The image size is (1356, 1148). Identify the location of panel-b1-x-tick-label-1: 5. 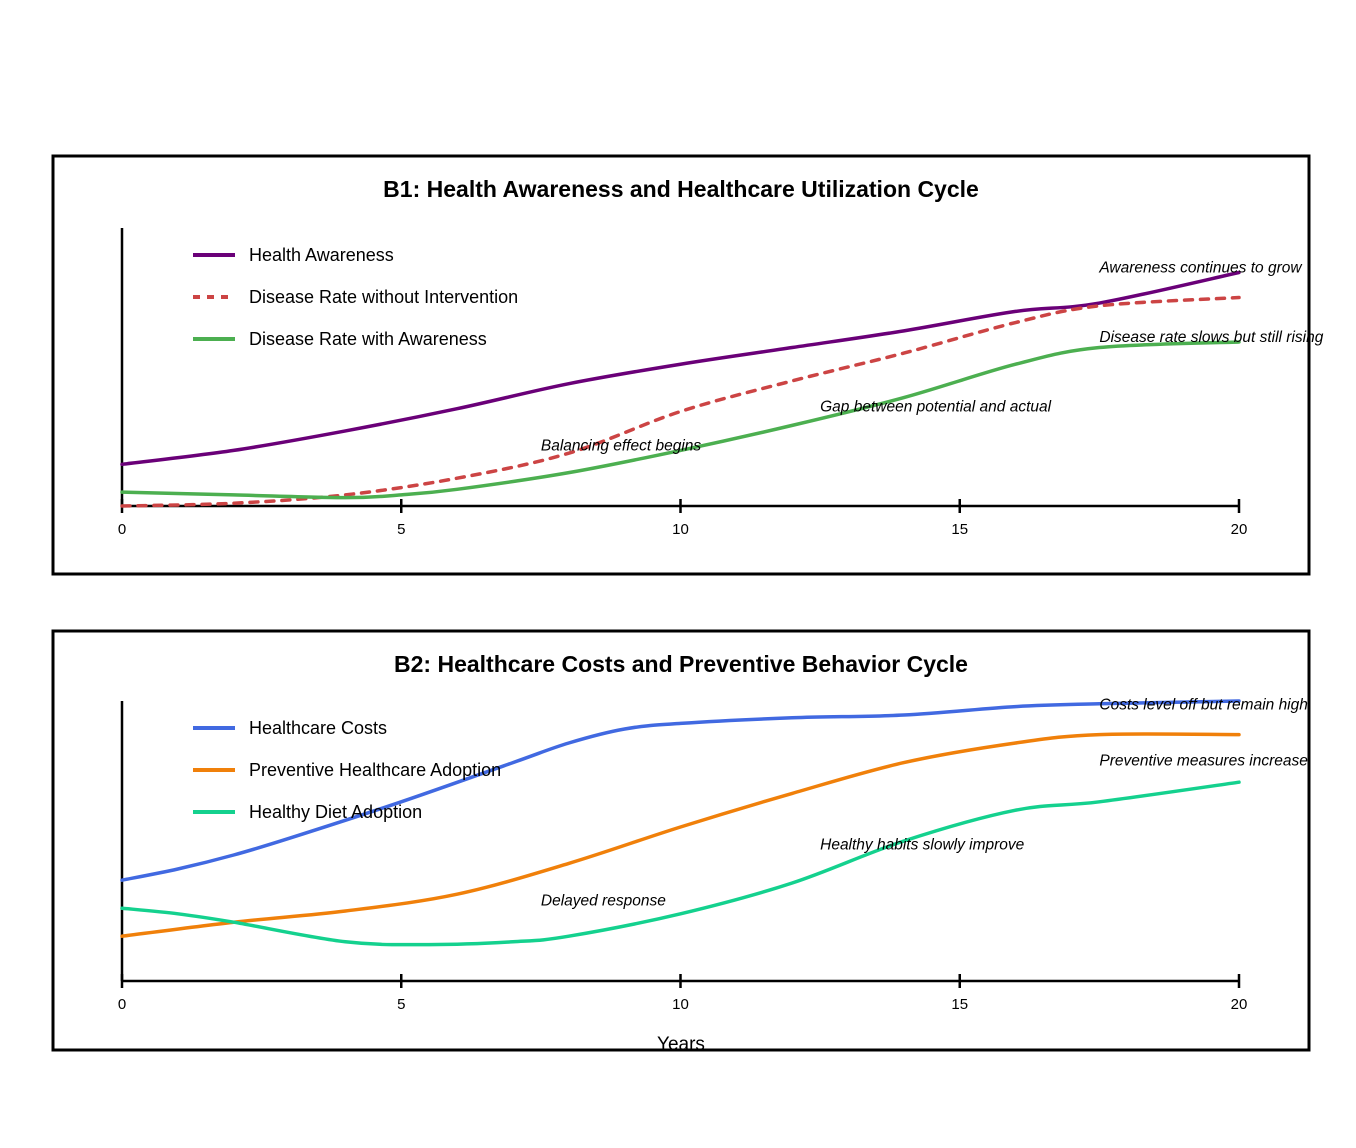
(401, 529).